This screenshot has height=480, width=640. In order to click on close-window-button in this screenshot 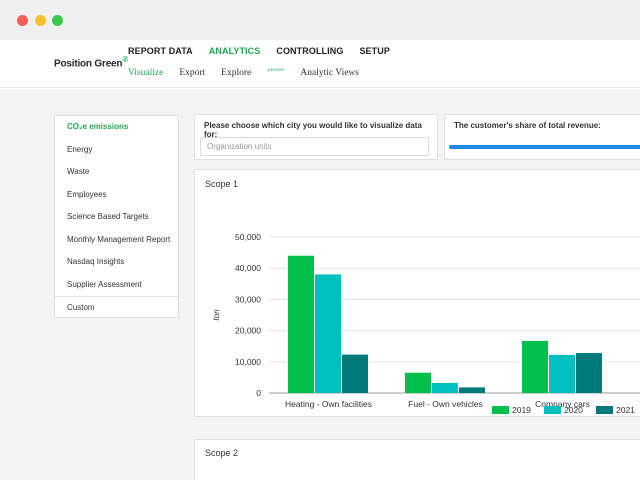, I will do `click(22, 20)`.